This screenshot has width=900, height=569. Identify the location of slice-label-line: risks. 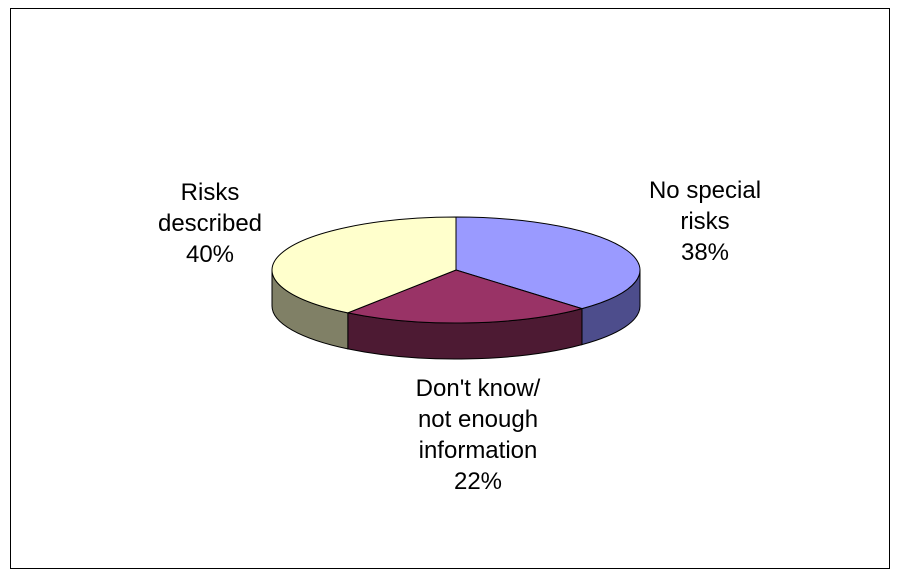
(704, 221).